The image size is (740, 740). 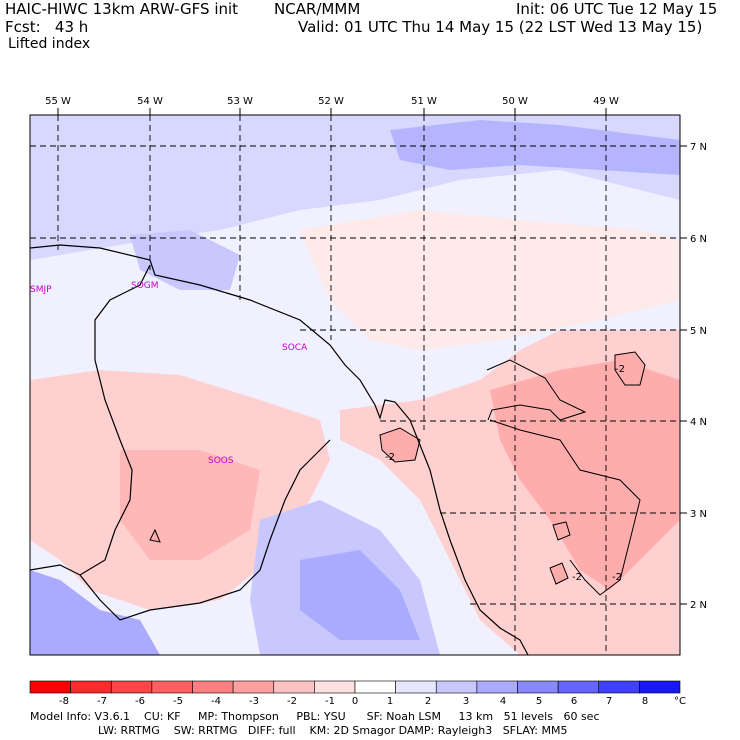 I want to click on colorbar-tick: 1, so click(x=390, y=701).